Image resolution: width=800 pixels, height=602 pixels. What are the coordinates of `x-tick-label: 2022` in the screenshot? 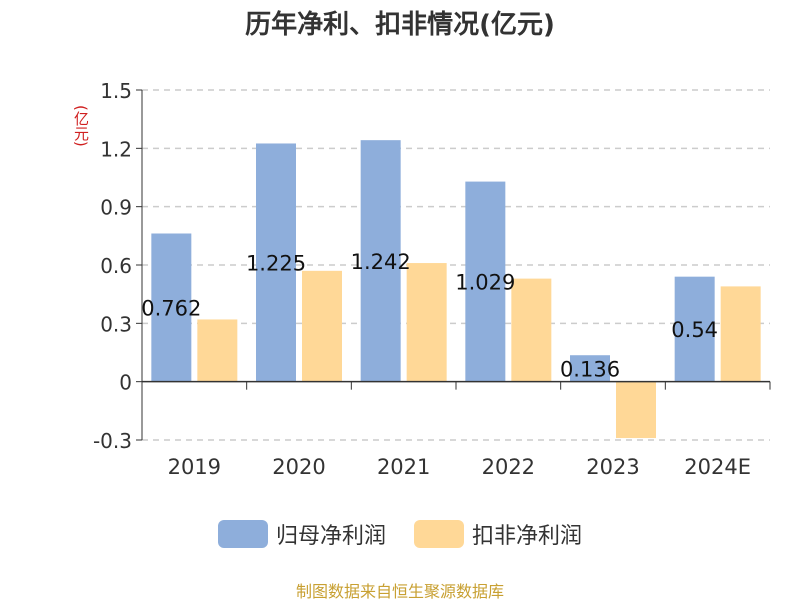 It's located at (508, 467).